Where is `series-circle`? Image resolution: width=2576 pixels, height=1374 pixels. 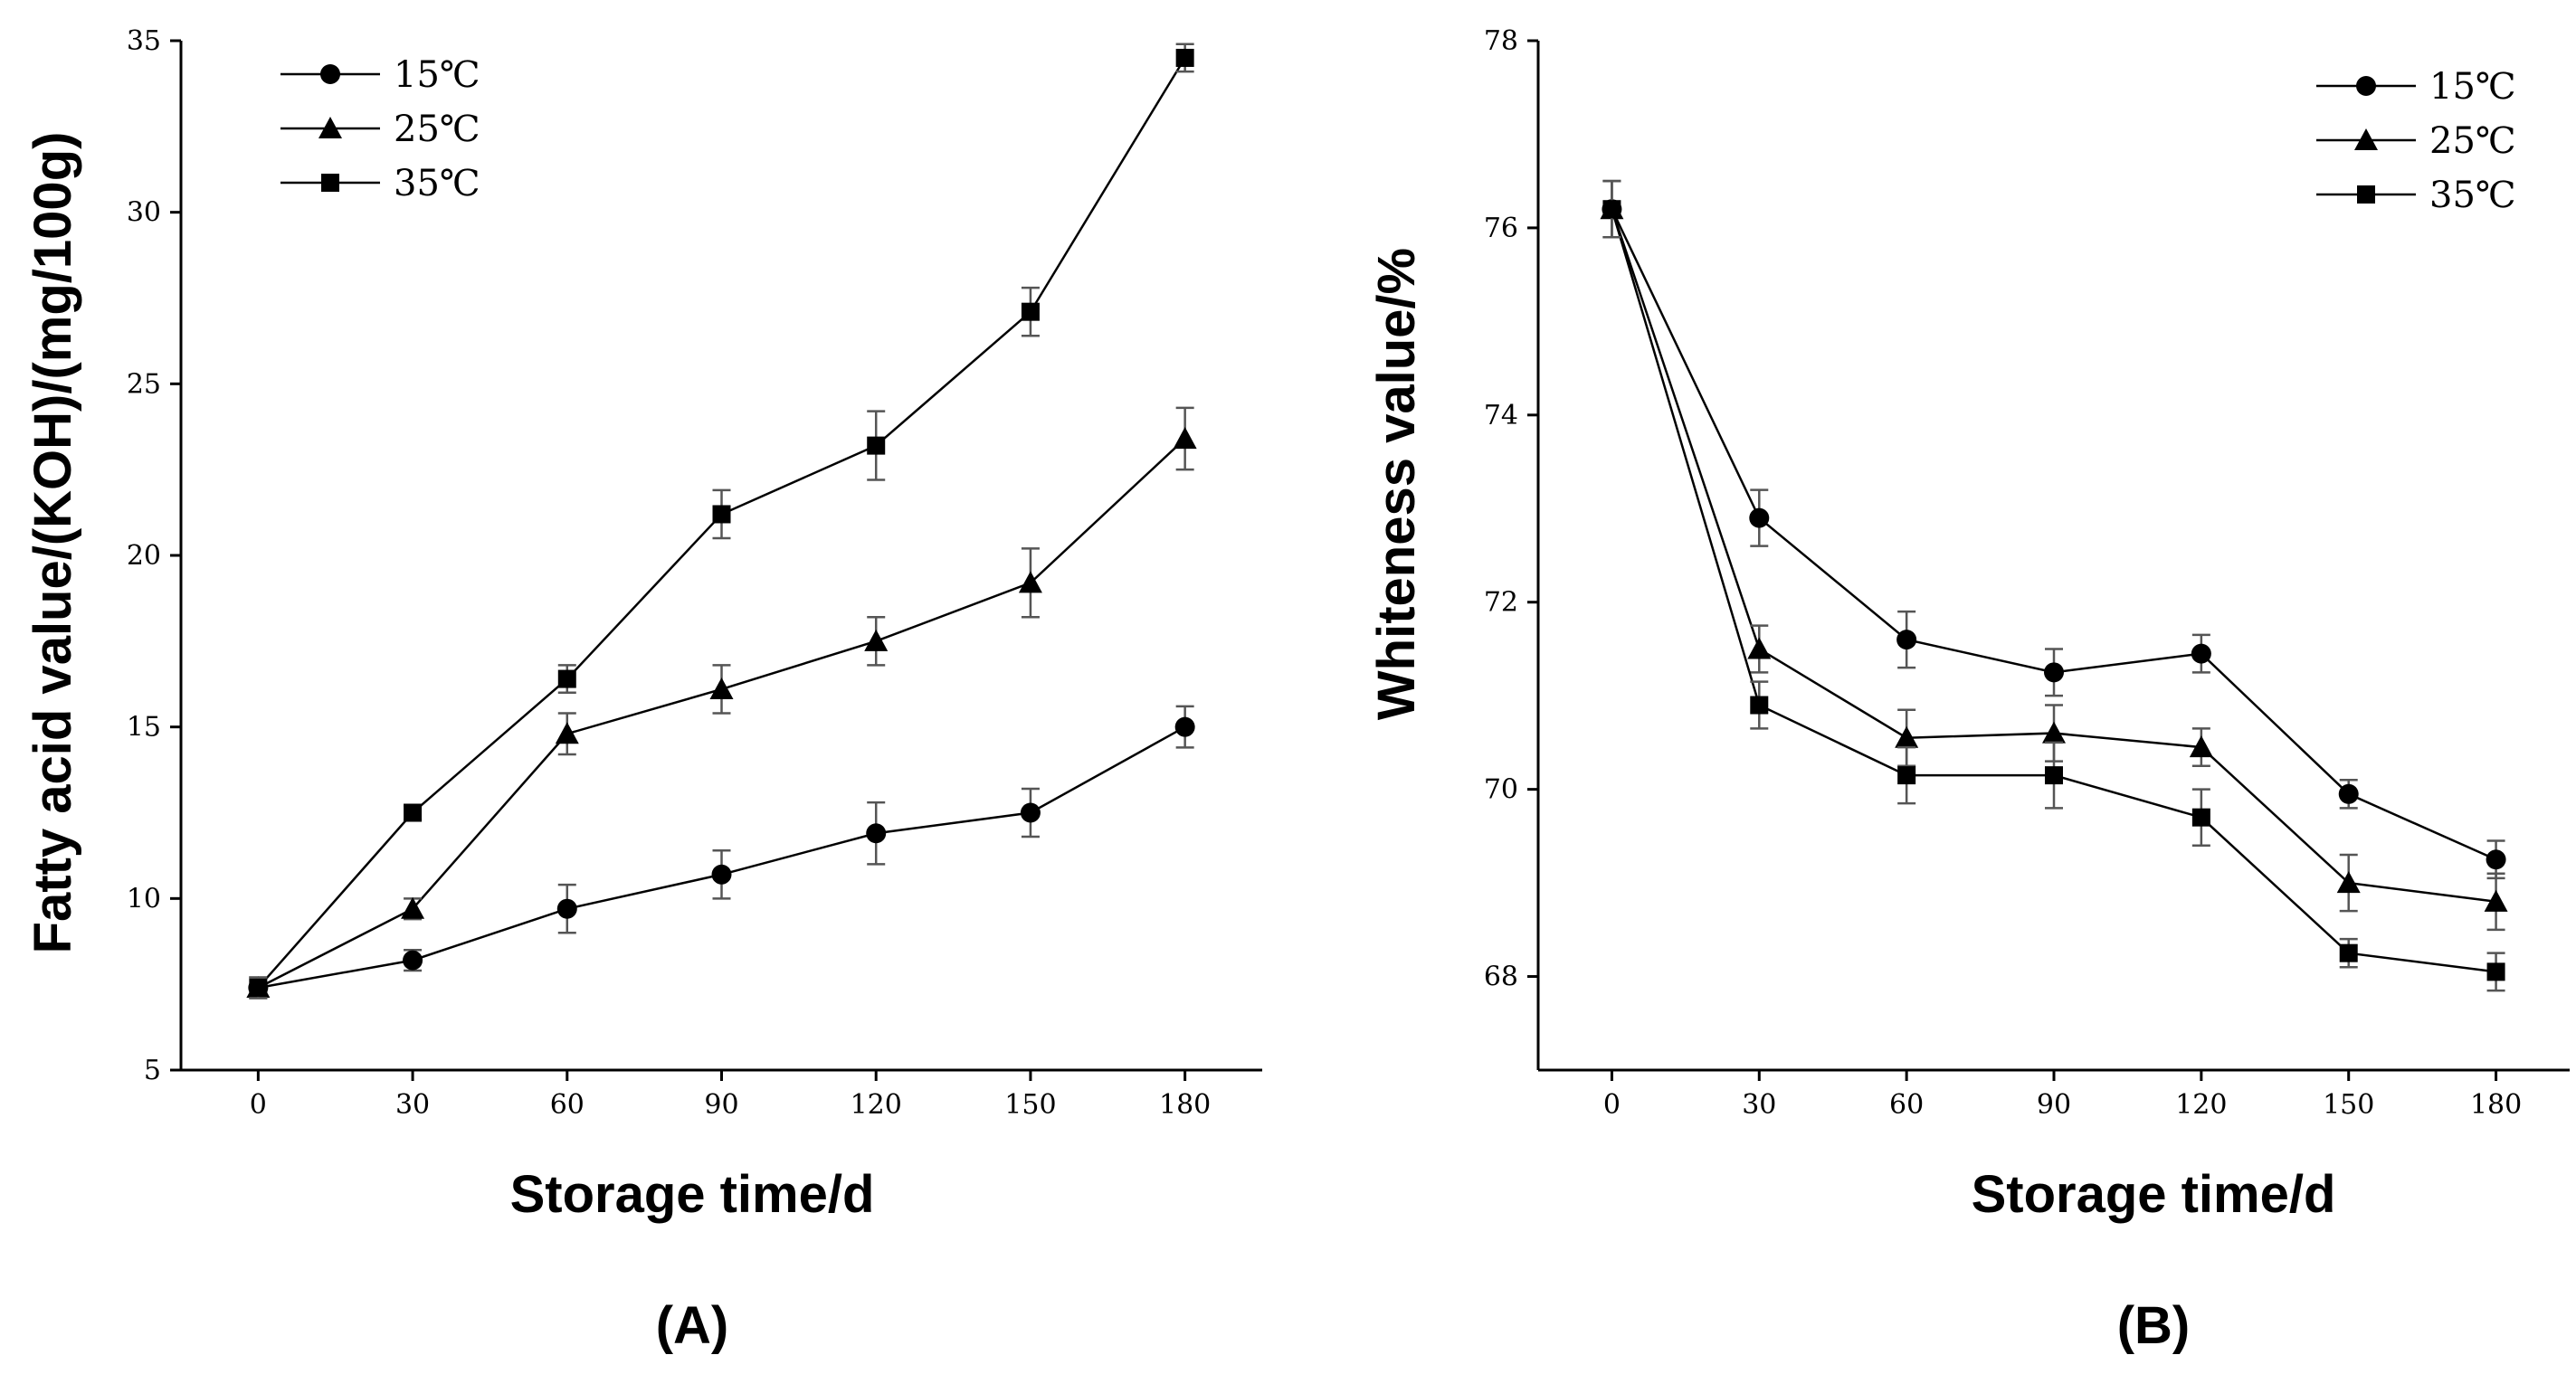 series-circle is located at coordinates (722, 852).